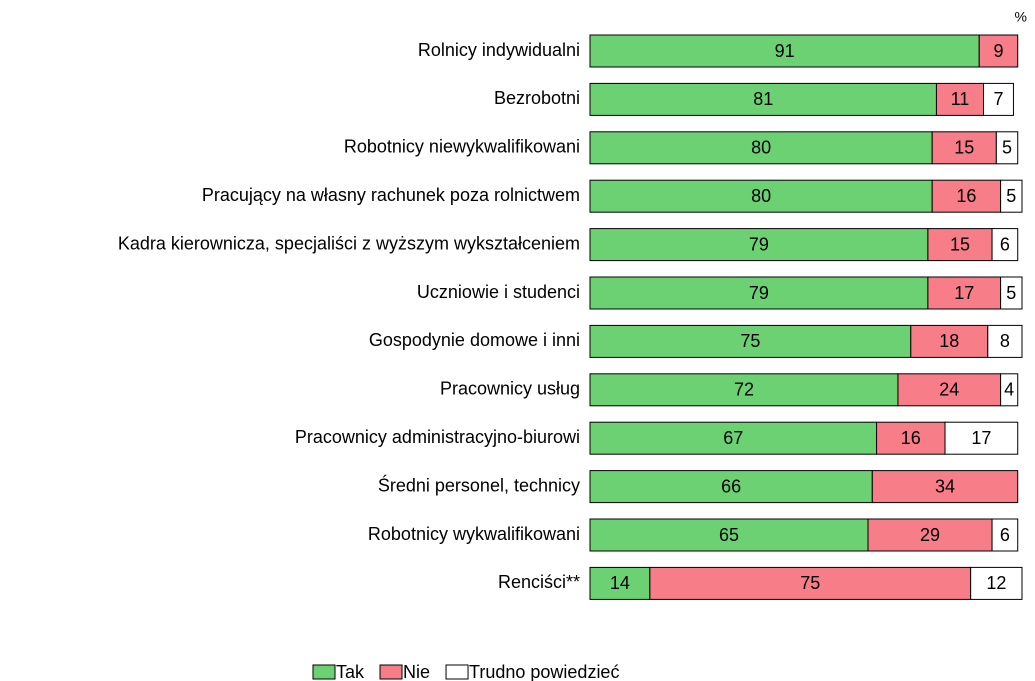  I want to click on value-label: 8, so click(1005, 341).